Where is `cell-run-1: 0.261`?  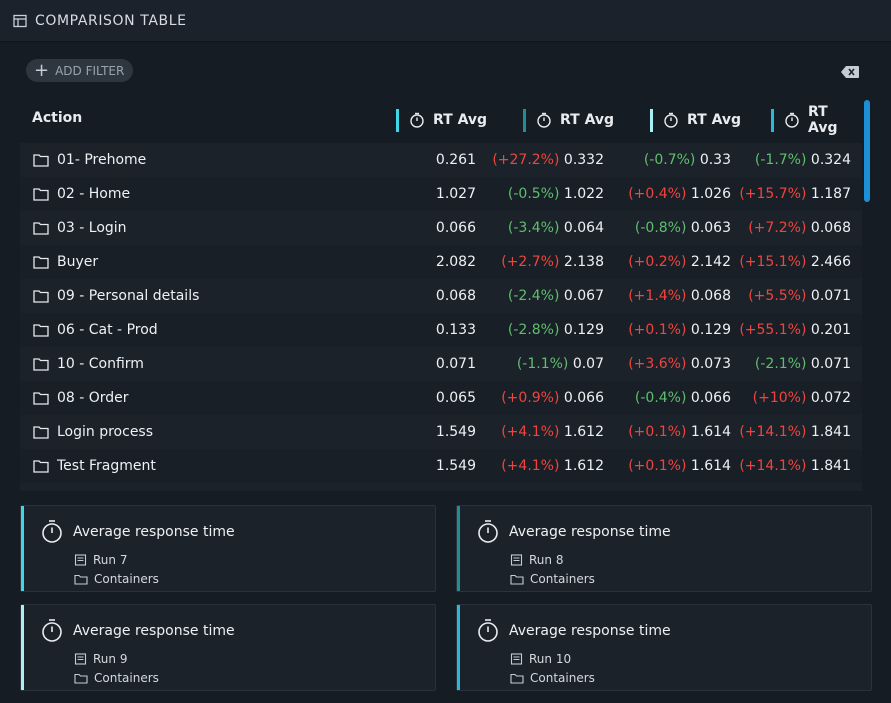 cell-run-1: 0.261 is located at coordinates (456, 160).